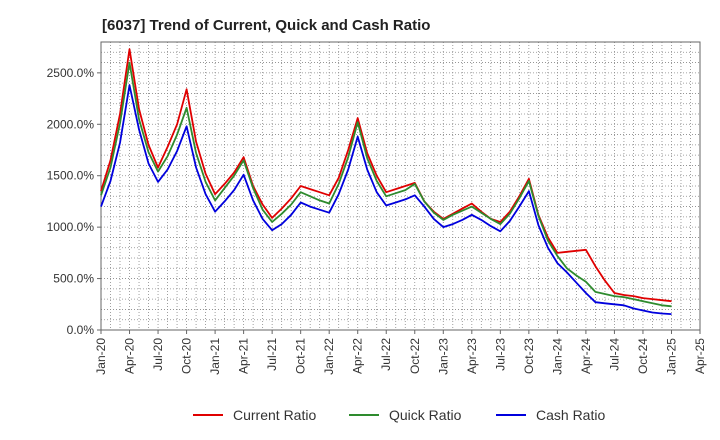  I want to click on y-tick-label: 500.0%, so click(73, 279).